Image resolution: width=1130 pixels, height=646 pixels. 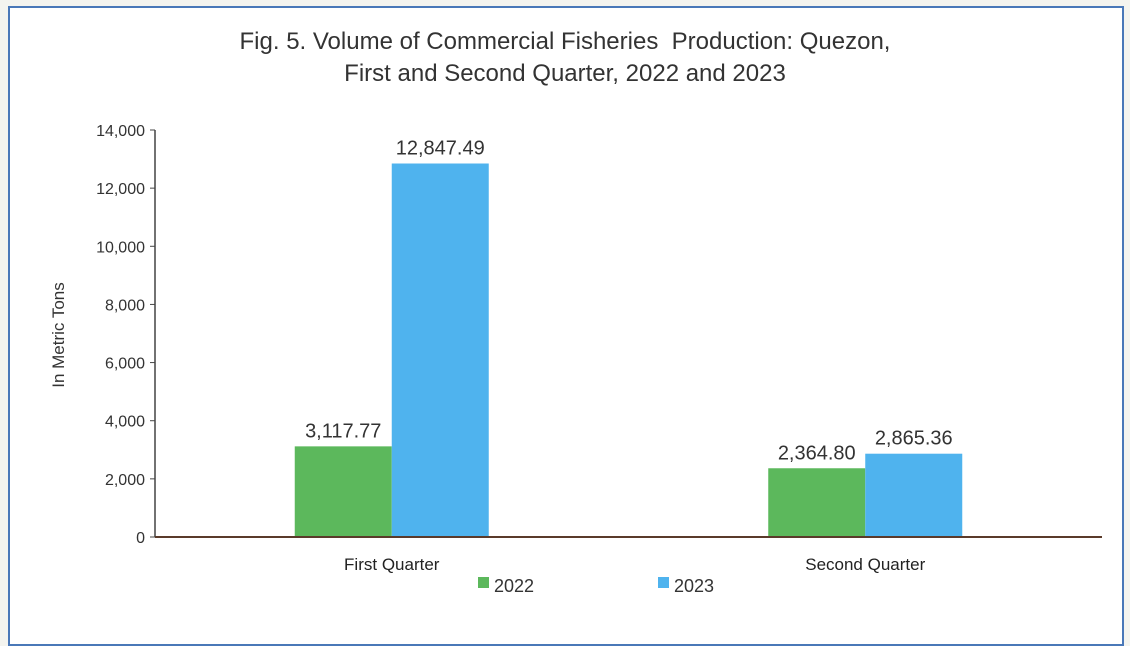 What do you see at coordinates (125, 364) in the screenshot?
I see `y-tick-label: 6,000` at bounding box center [125, 364].